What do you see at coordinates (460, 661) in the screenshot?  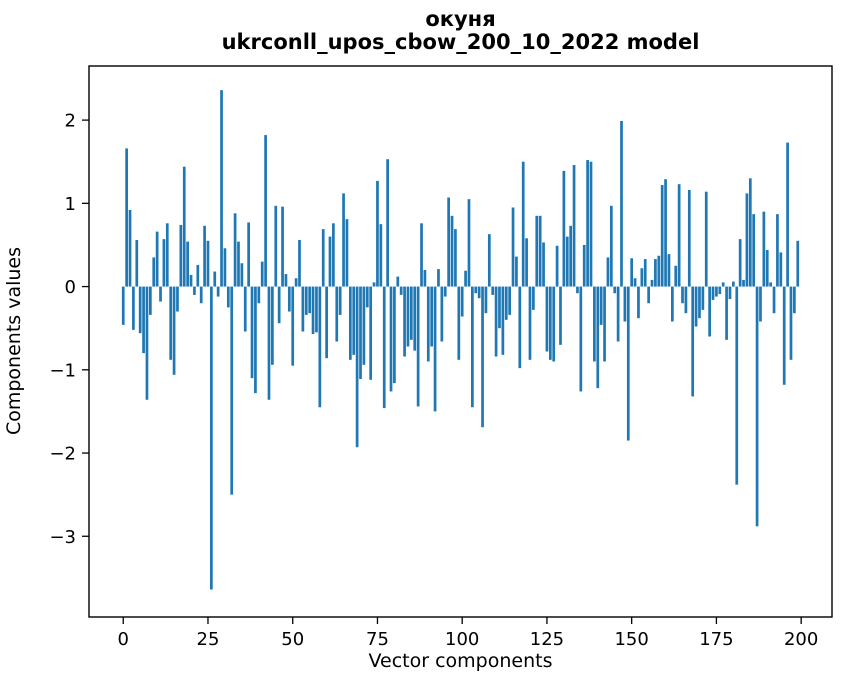 I see `x-axis-label: Vector components` at bounding box center [460, 661].